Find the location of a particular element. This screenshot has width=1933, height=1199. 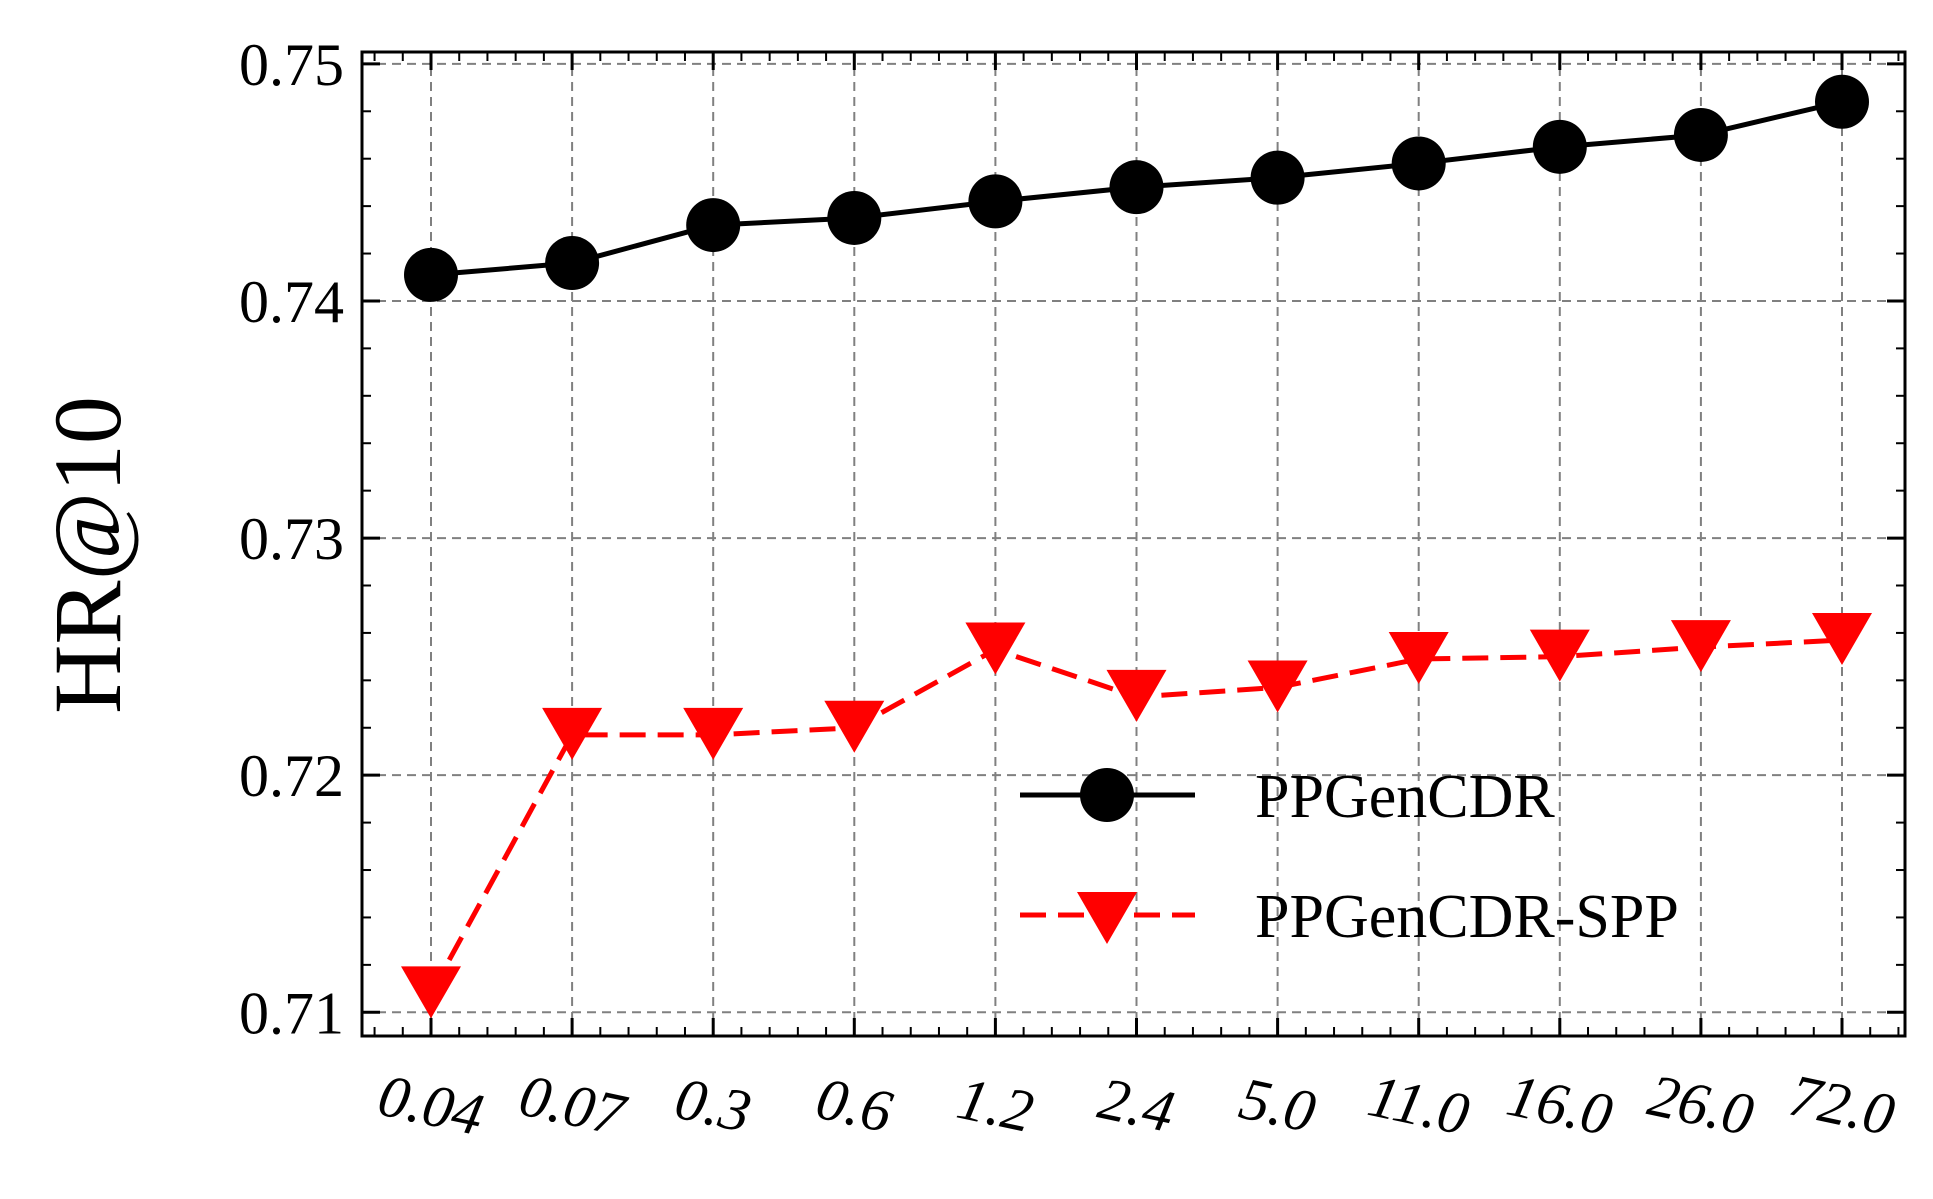

x-tick-label: 2.4 is located at coordinates (1136, 1105).